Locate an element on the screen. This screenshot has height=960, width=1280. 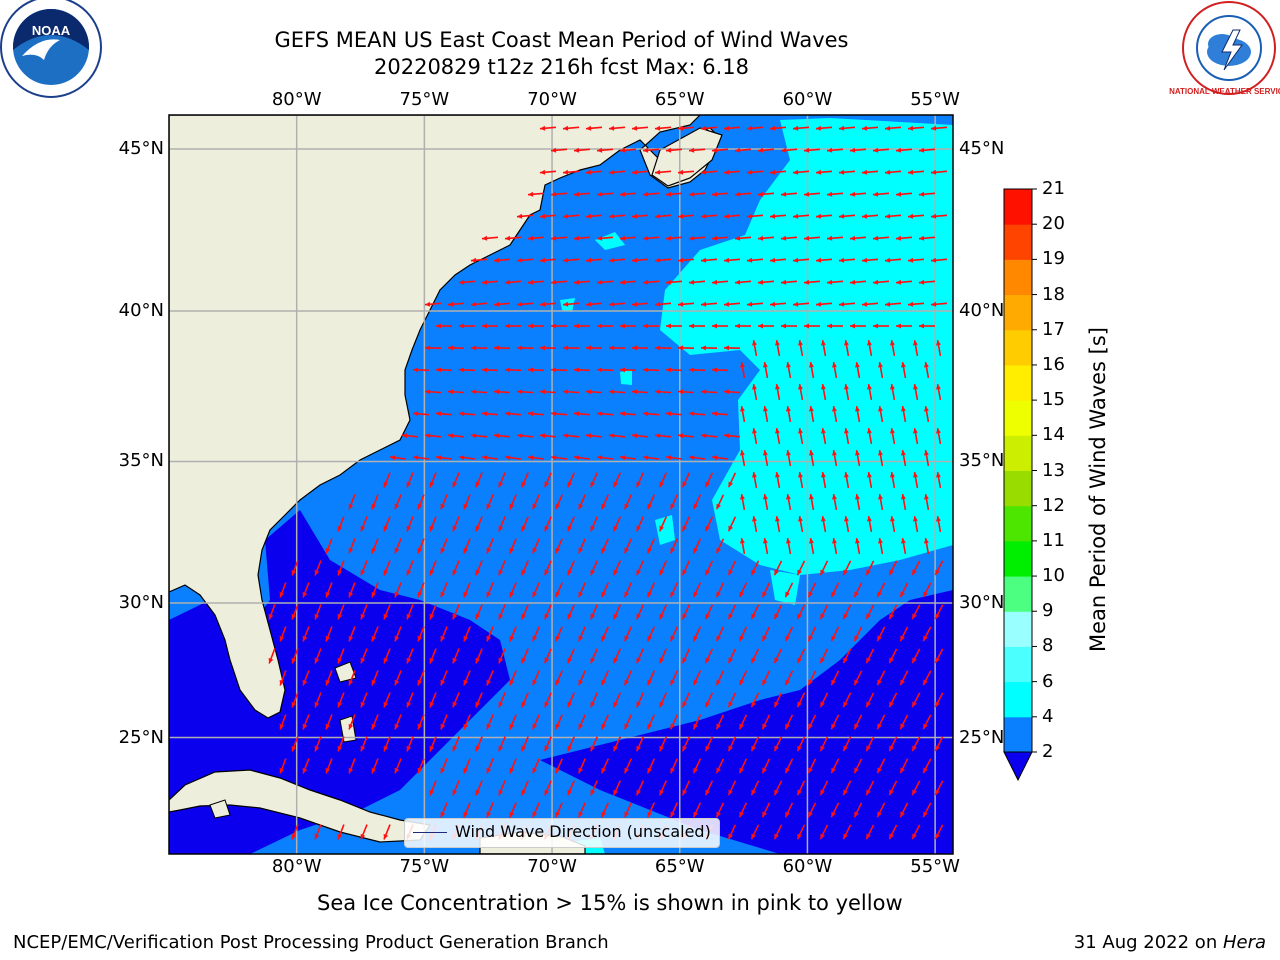
lat-label-right: 35°N is located at coordinates (982, 461).